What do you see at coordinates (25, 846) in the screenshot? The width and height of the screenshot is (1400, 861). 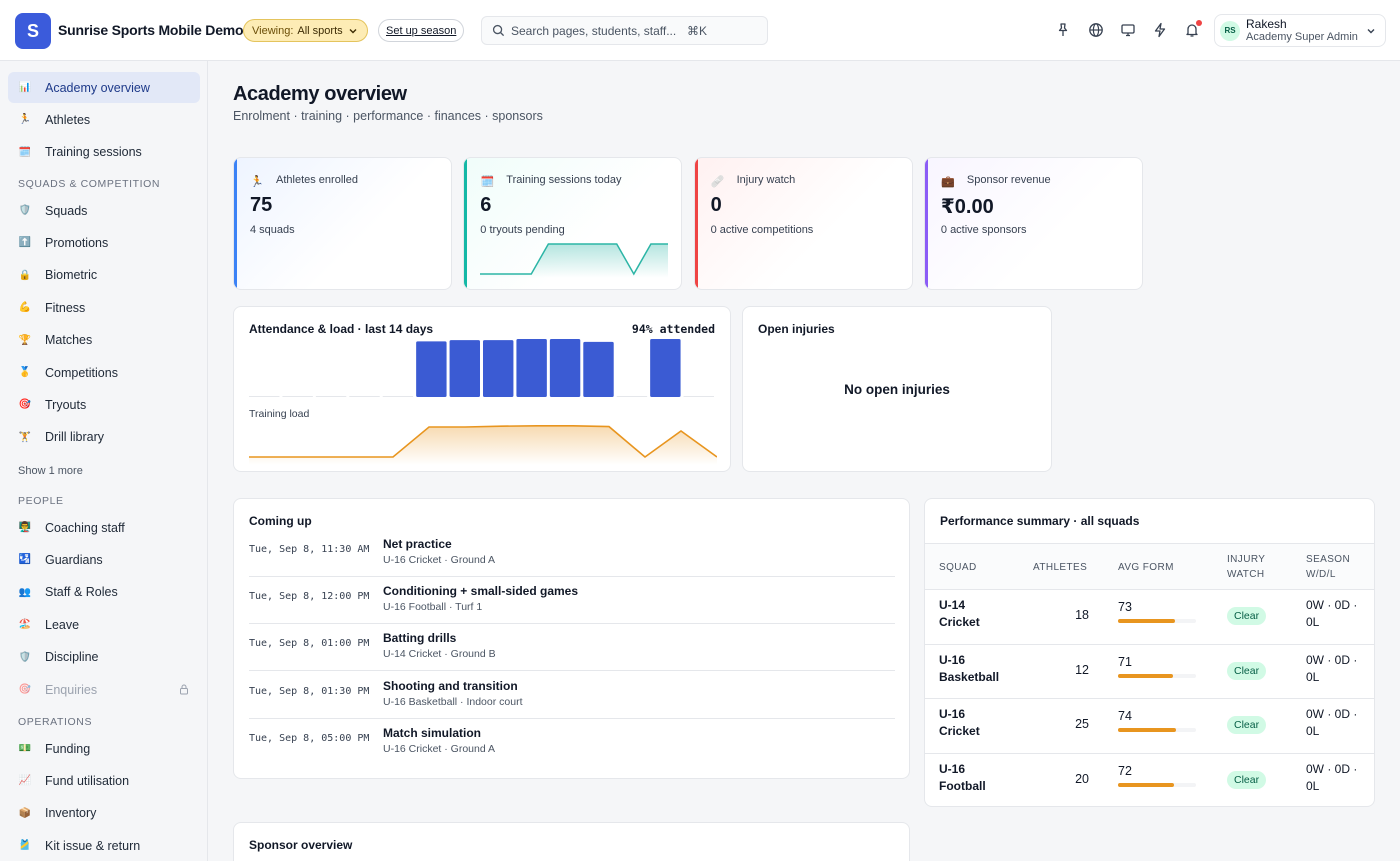 I see `kit-issue-return-icon: 🎽` at bounding box center [25, 846].